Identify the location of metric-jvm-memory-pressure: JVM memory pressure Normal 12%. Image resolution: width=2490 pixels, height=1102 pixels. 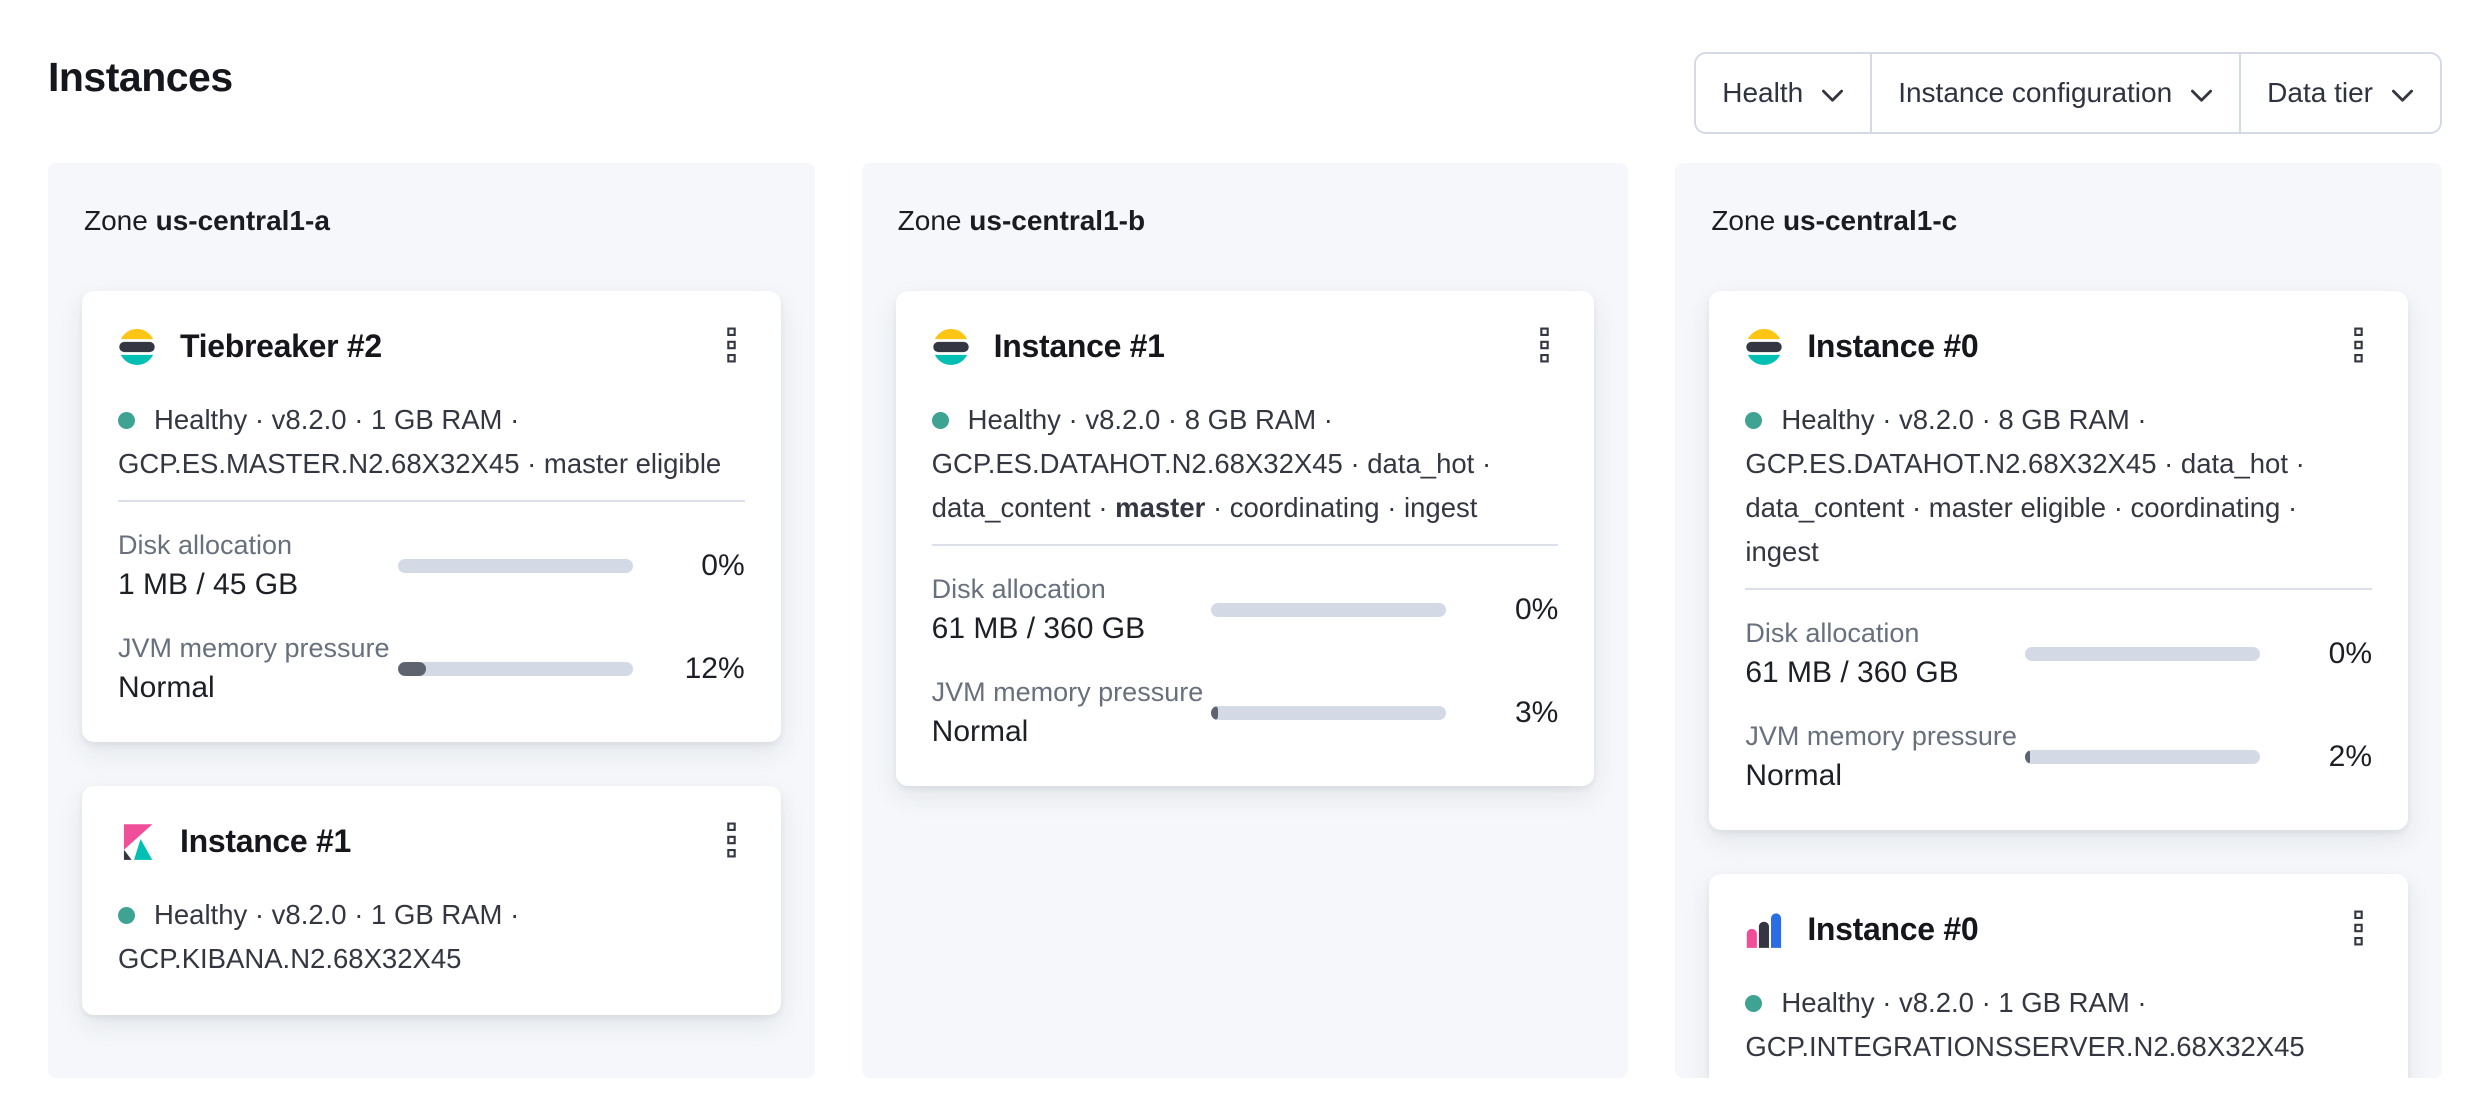
(431, 669).